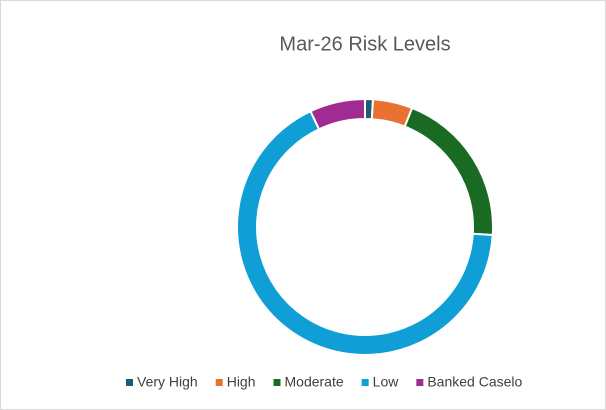  I want to click on legend-label: Low, so click(386, 382).